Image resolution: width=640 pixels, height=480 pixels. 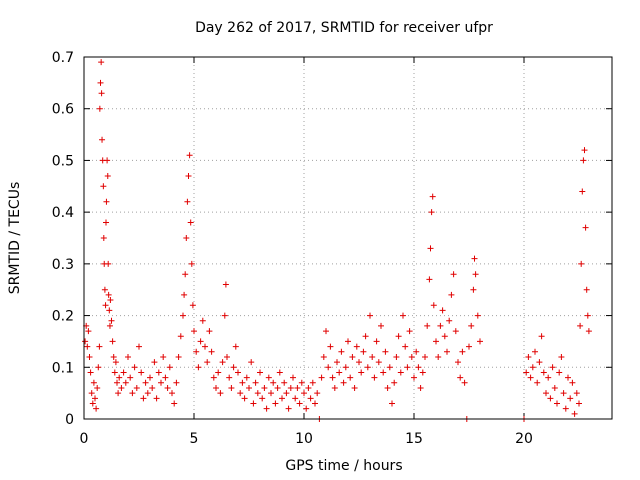 I want to click on y-tick-label: 0.2, so click(x=63, y=317).